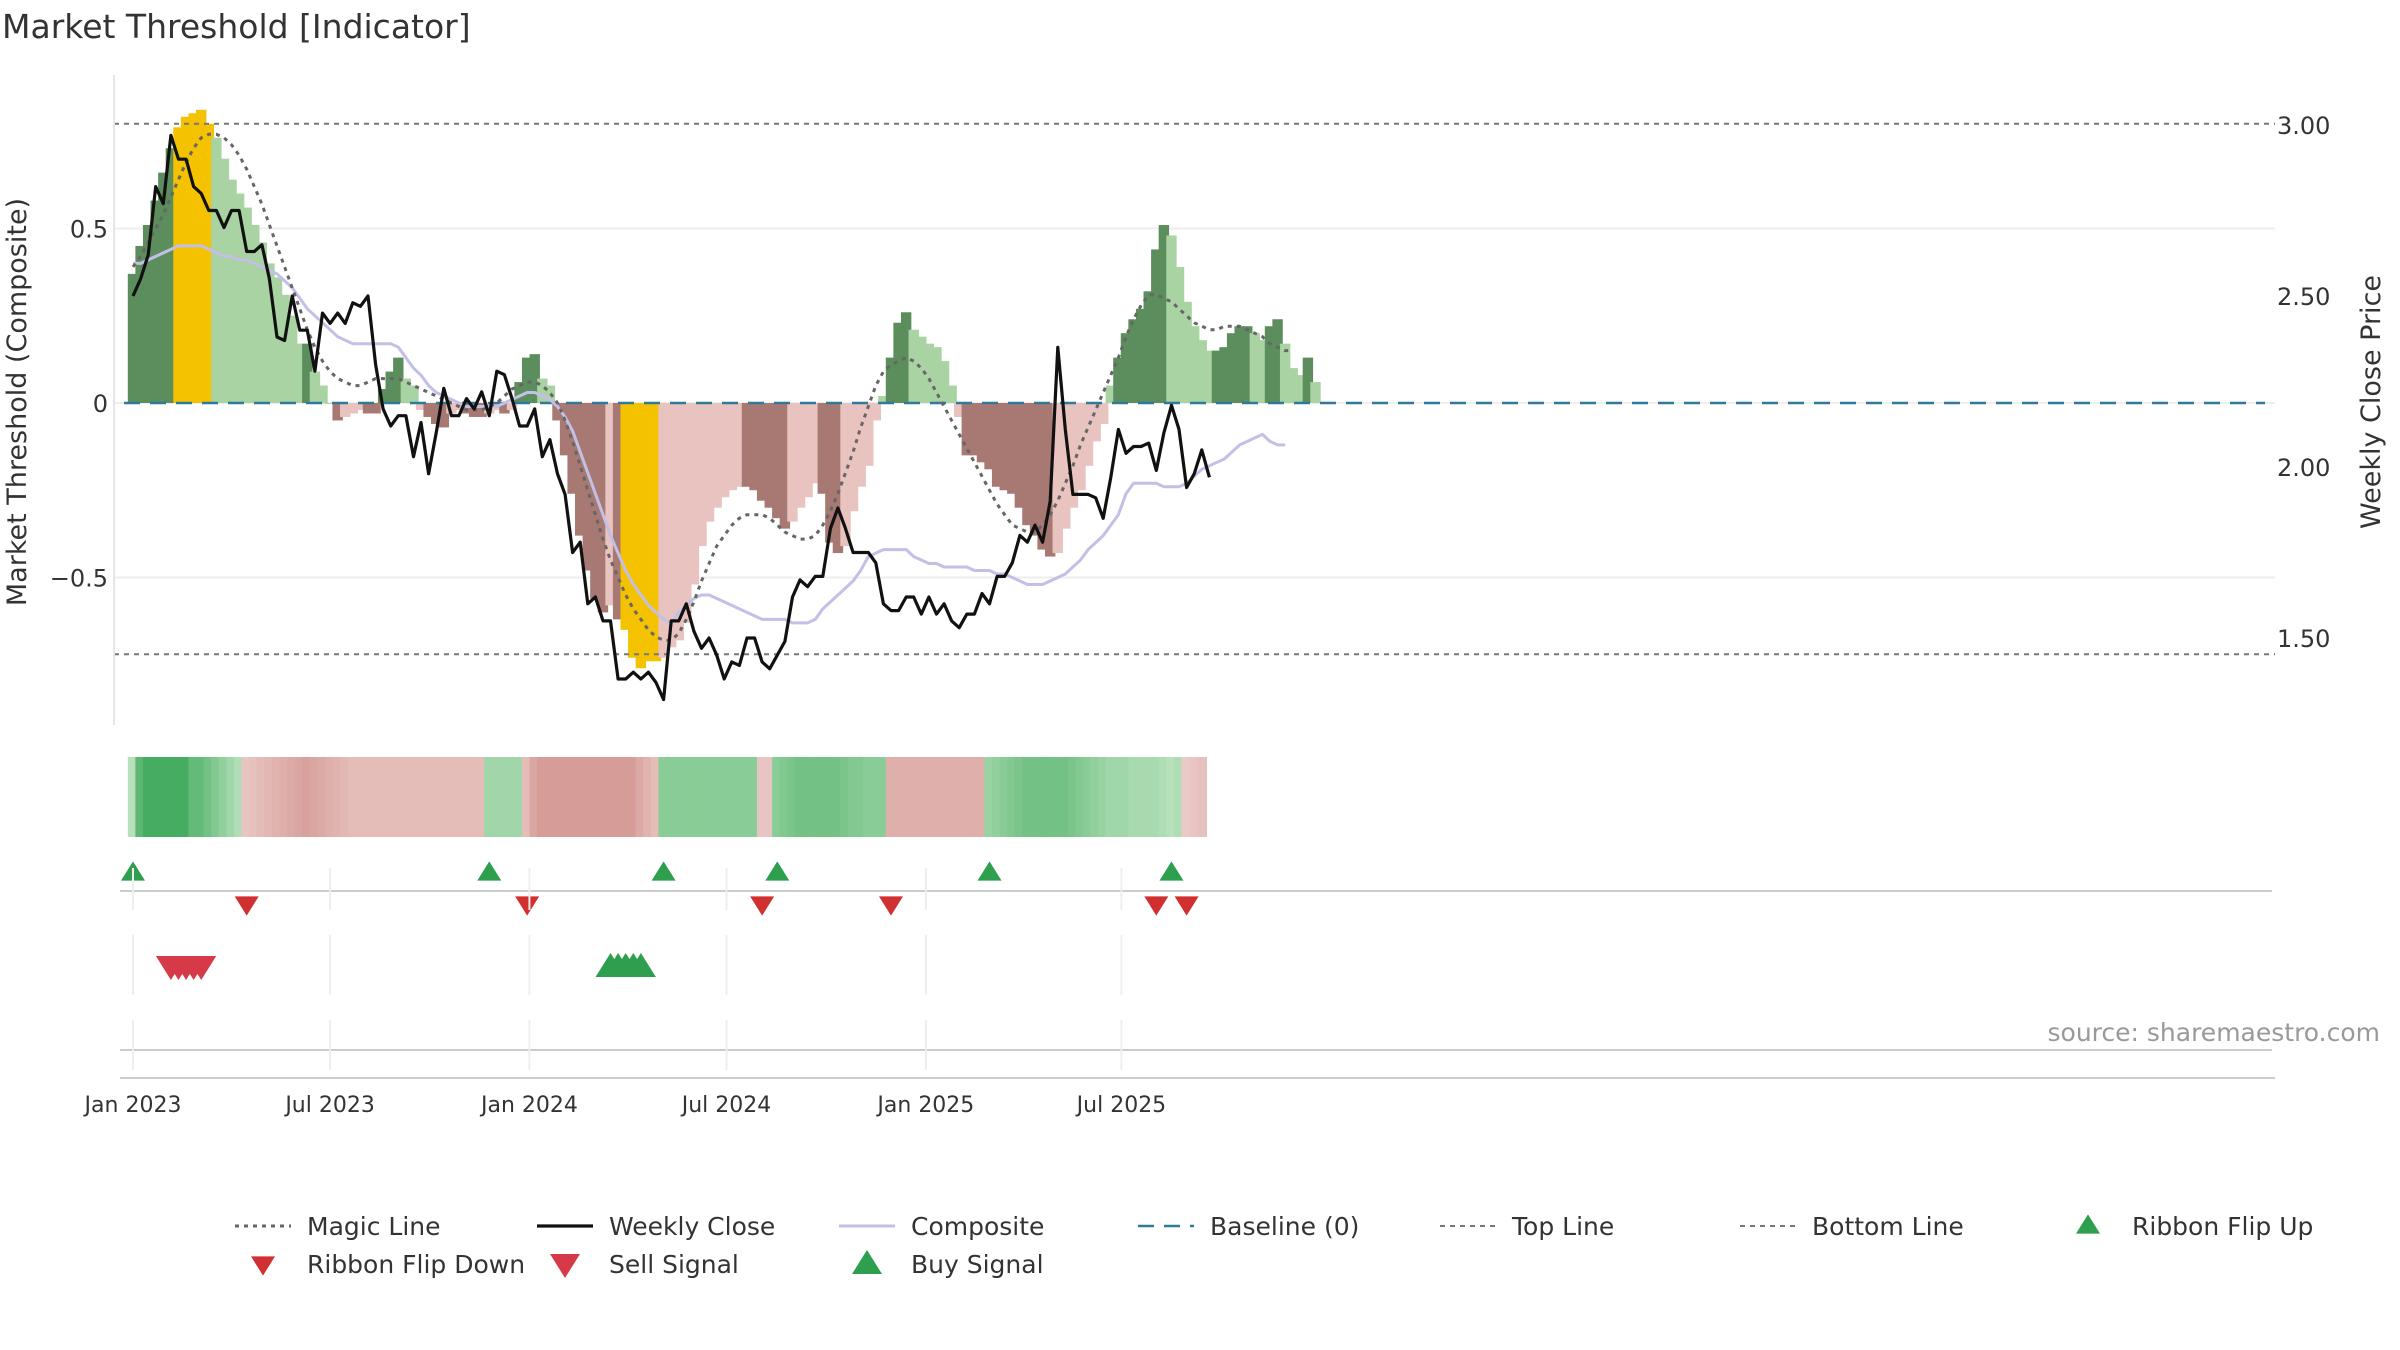 Image resolution: width=2400 pixels, height=1350 pixels. I want to click on legend-label: Ribbon Flip Up, so click(2222, 1226).